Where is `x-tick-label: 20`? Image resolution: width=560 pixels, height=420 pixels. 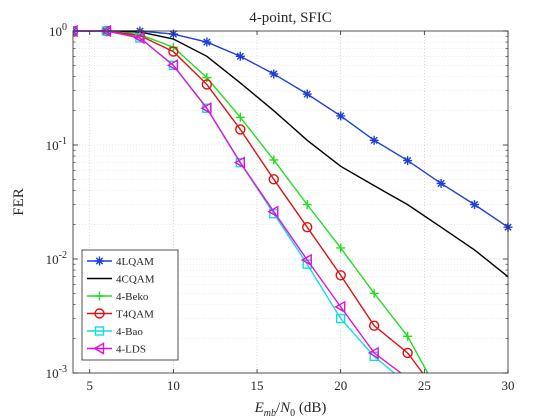
x-tick-label: 20 is located at coordinates (340, 385).